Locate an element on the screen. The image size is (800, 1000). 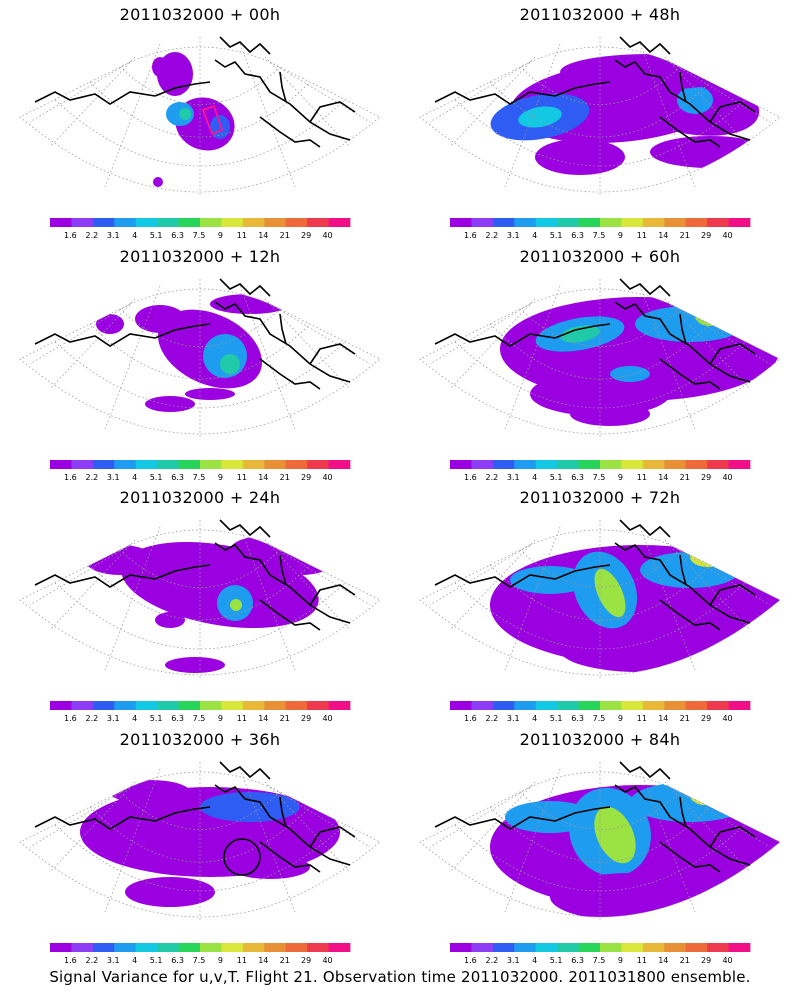
target-circle is located at coordinates (242, 857).